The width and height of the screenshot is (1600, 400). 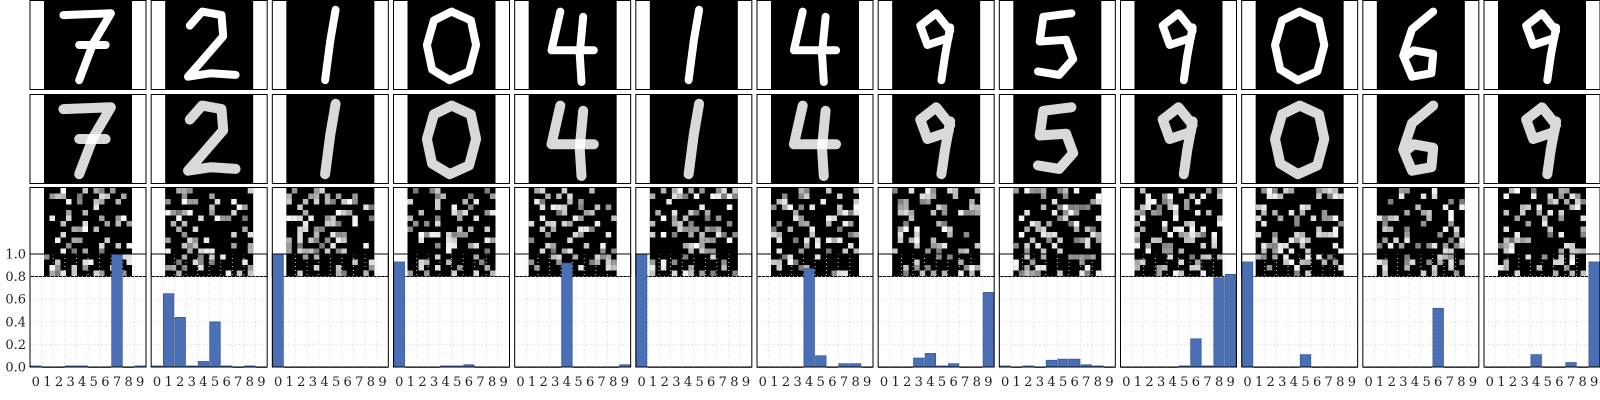 I want to click on y-tick-label: 1.0, so click(x=15, y=255).